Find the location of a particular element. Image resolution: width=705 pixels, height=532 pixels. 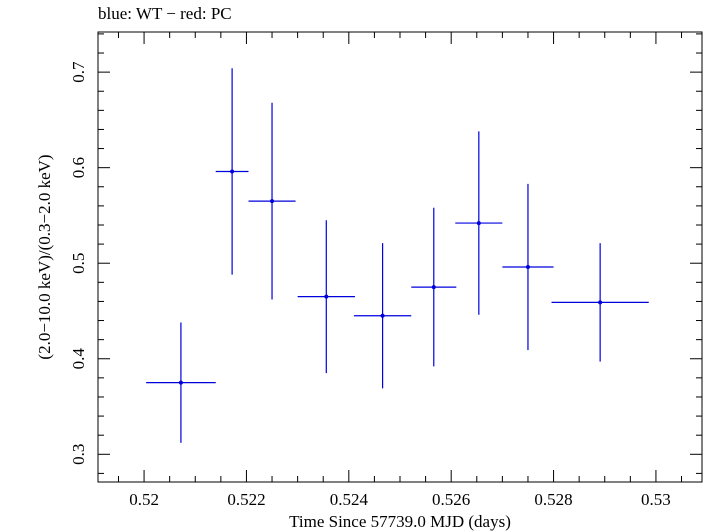

chart-title: blue: WT − red: PC is located at coordinates (165, 13).